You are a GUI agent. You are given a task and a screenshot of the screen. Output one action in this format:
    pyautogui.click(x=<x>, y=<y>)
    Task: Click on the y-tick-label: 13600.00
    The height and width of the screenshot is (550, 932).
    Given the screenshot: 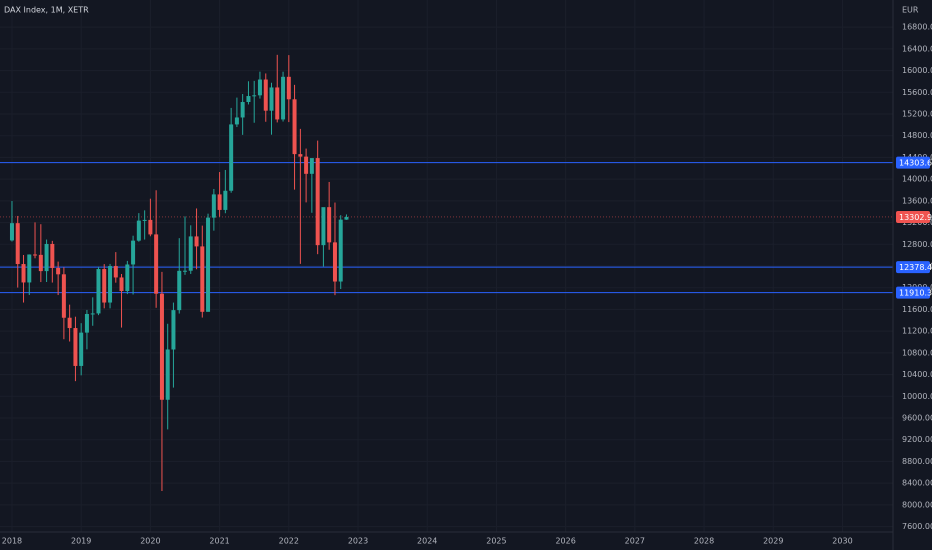 What is the action you would take?
    pyautogui.click(x=917, y=200)
    